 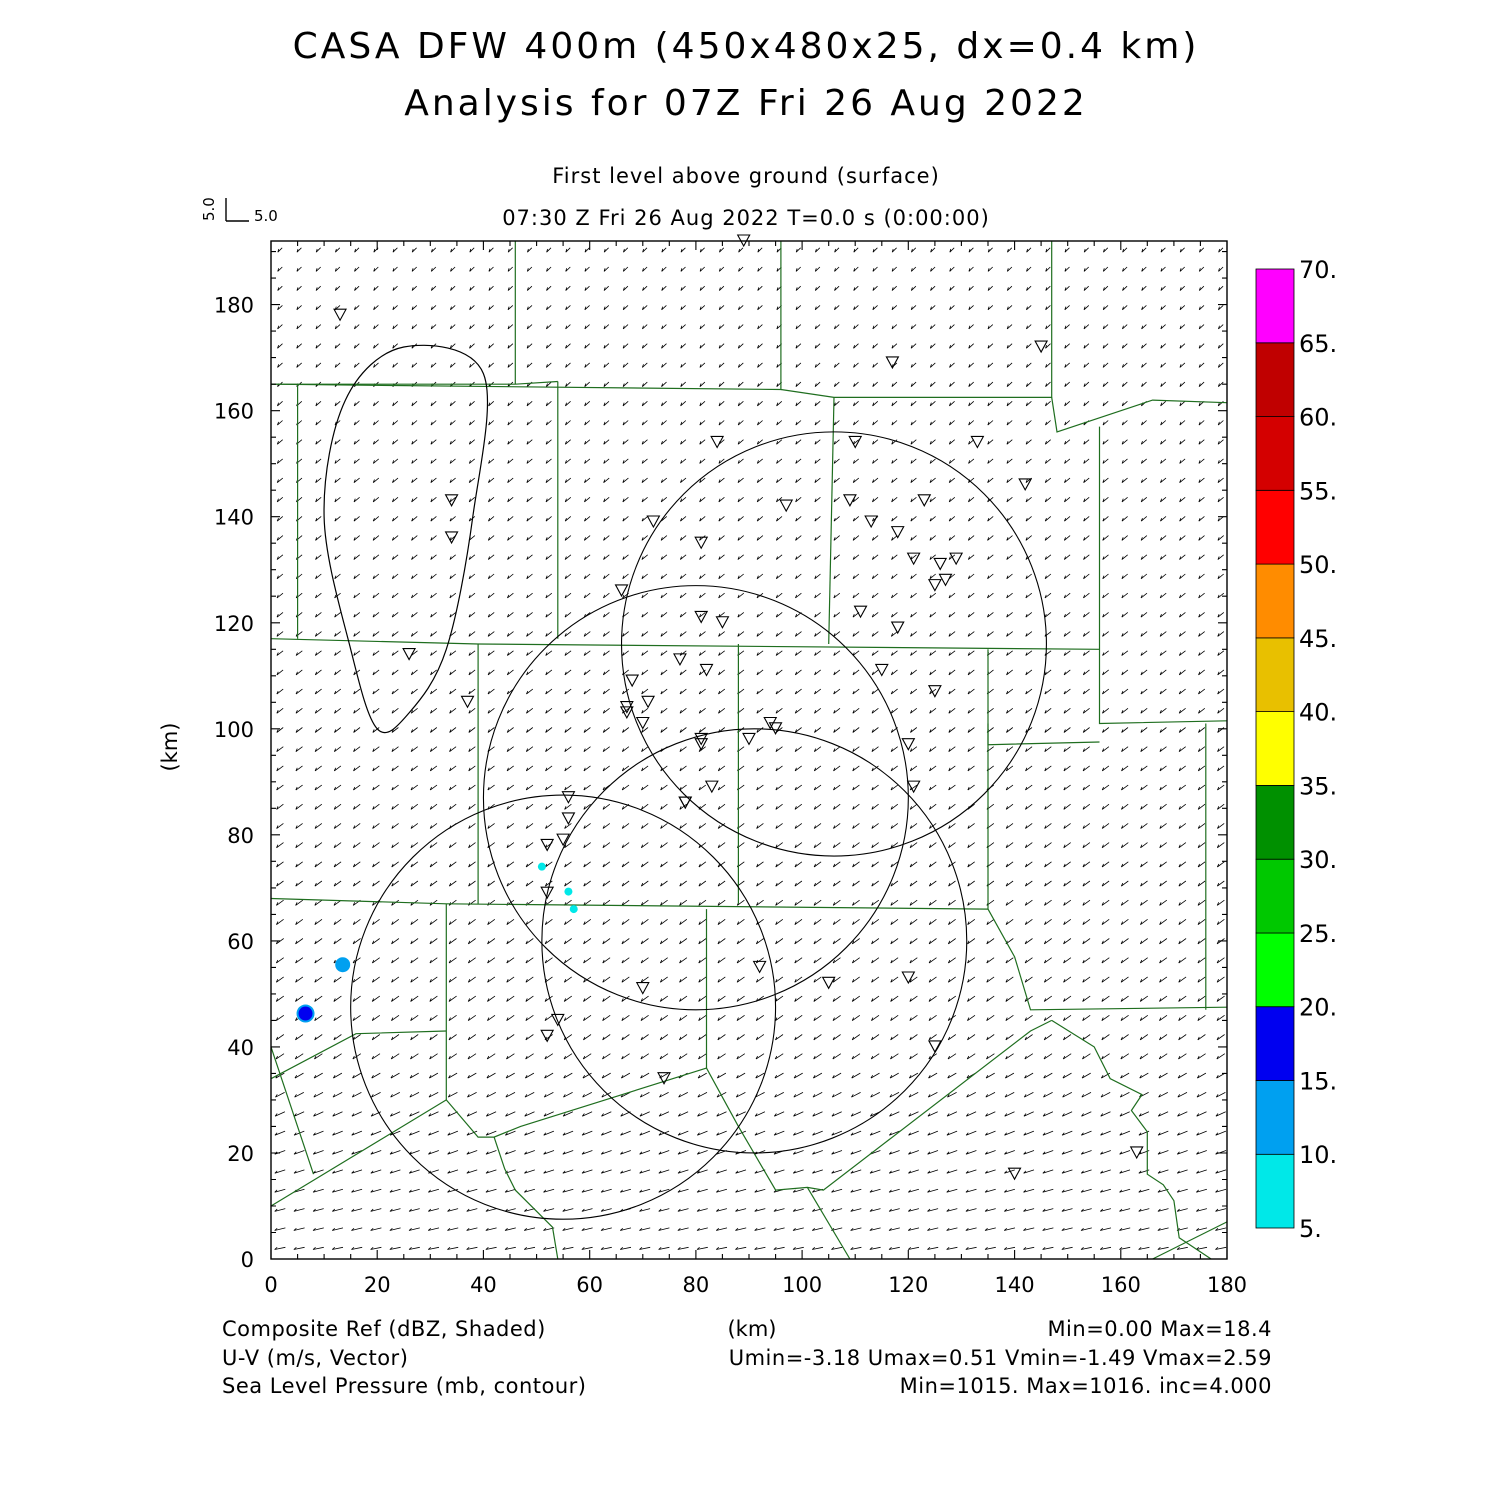 I want to click on pressure-contour, so click(x=406, y=539).